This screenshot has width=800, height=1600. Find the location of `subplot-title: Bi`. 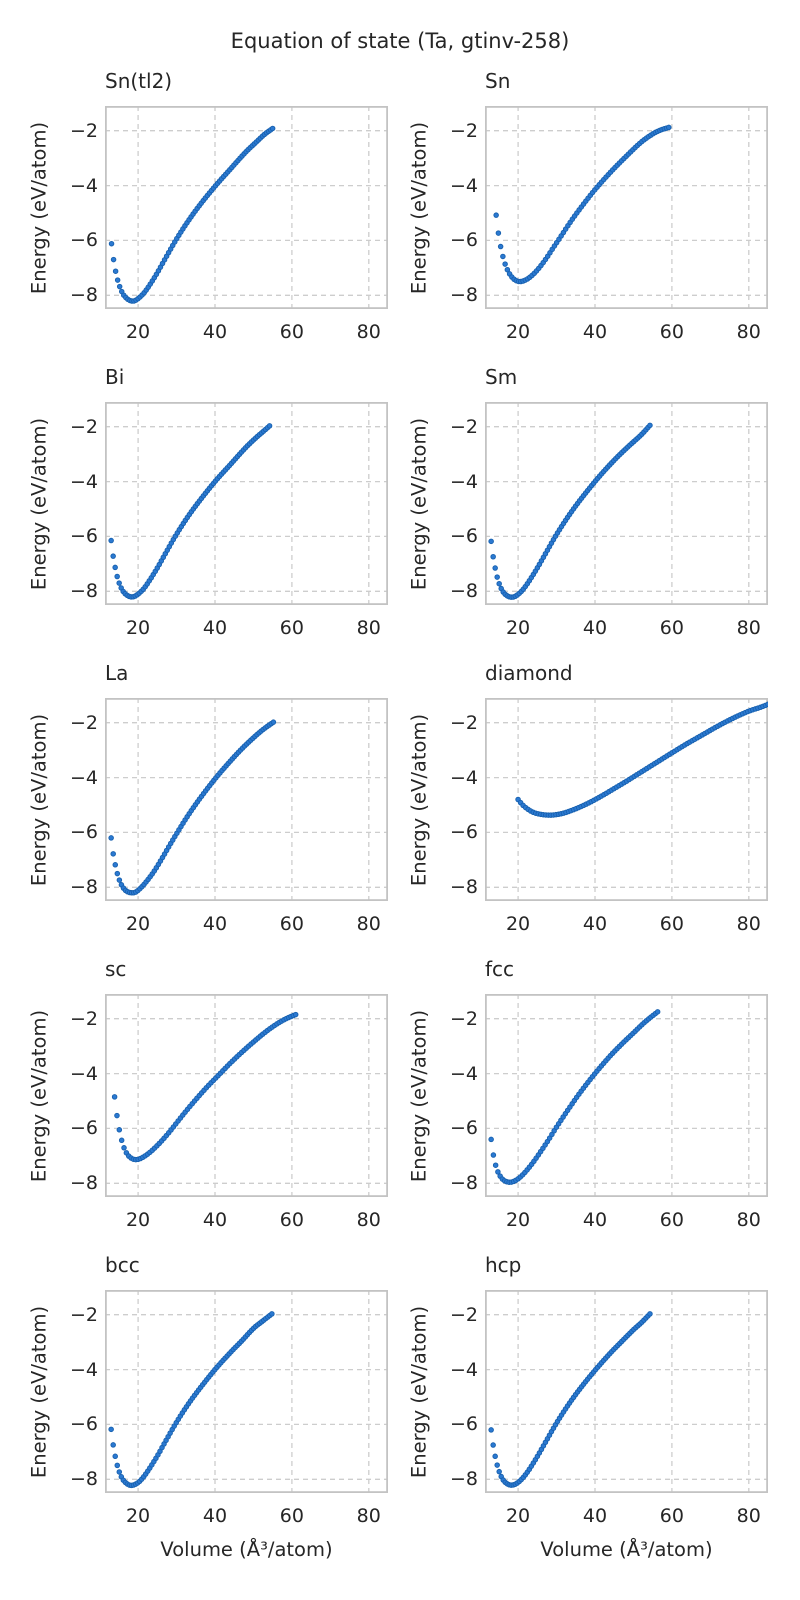

subplot-title: Bi is located at coordinates (115, 377).